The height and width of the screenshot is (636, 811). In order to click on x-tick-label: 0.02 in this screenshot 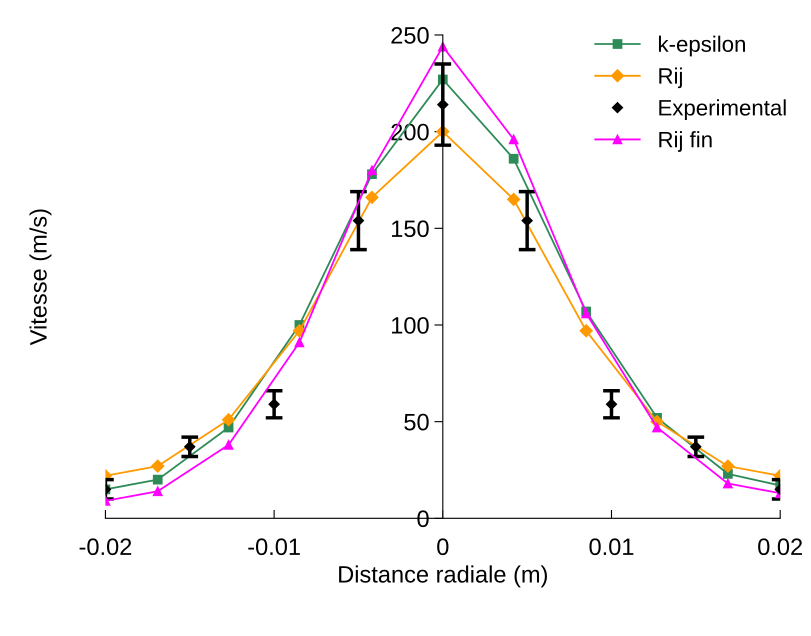, I will do `click(780, 547)`.